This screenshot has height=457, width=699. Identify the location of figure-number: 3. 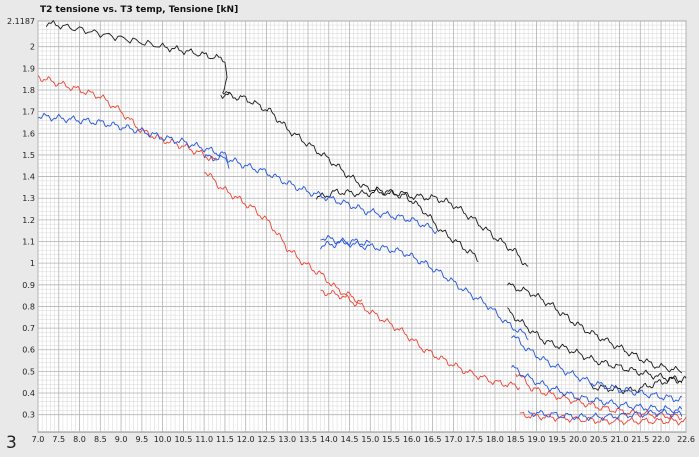
(11, 443).